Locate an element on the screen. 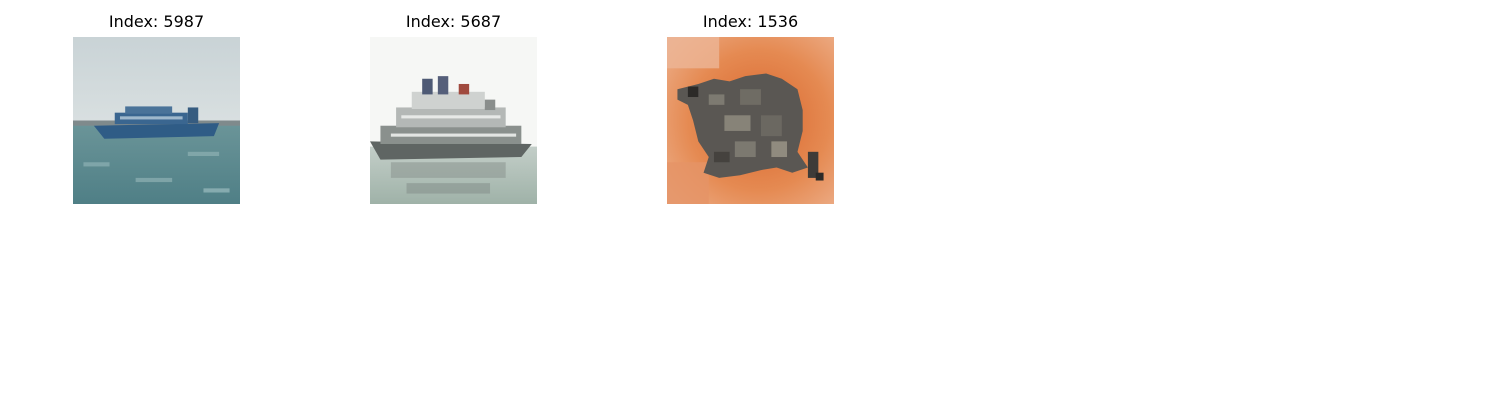 The image size is (1500, 400). ferry-boat-image is located at coordinates (156, 120).